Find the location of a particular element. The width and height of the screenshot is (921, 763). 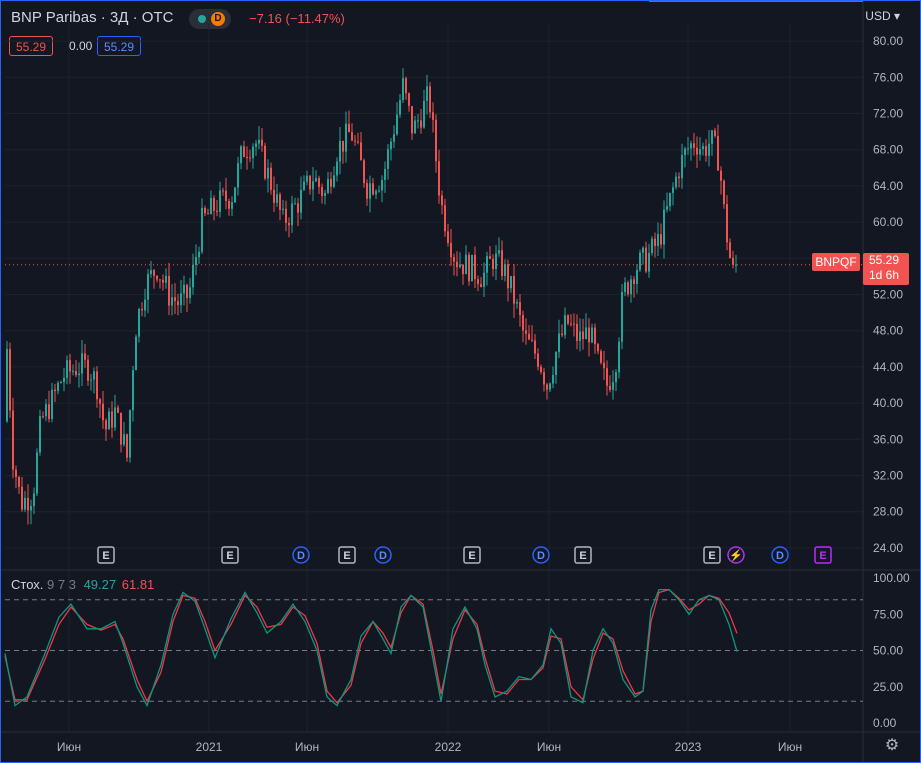

currency-selector: USD ▾ is located at coordinates (882, 16).